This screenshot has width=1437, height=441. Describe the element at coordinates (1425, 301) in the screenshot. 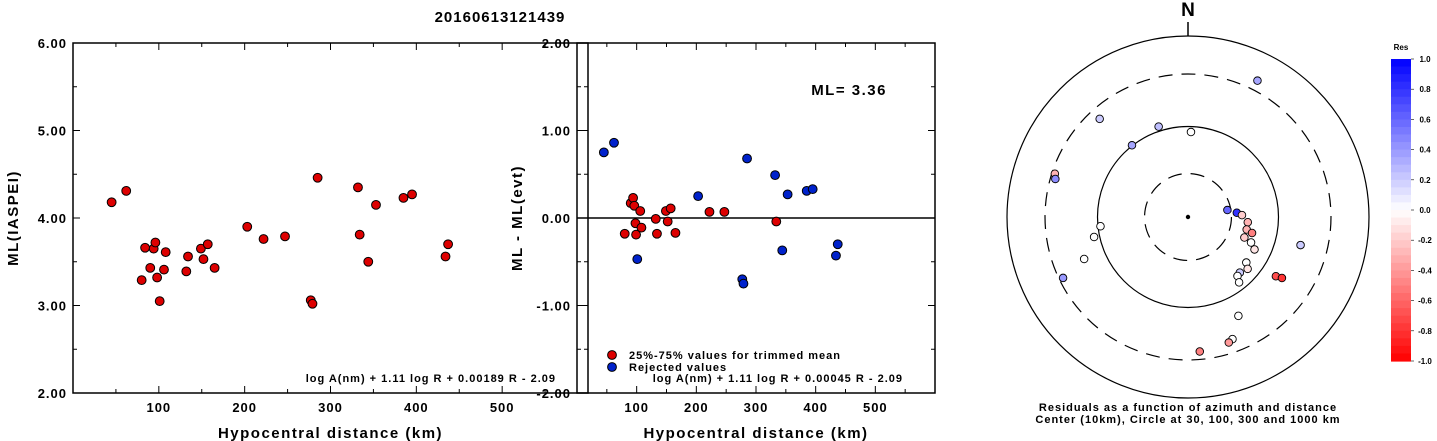

I see `colorbar-label: -0.6` at that location.